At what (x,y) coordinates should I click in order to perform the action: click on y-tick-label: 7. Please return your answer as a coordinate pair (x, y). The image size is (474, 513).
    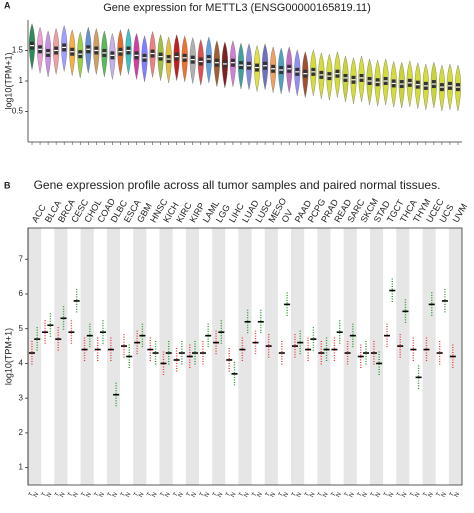
    Looking at the image, I should click on (21, 258).